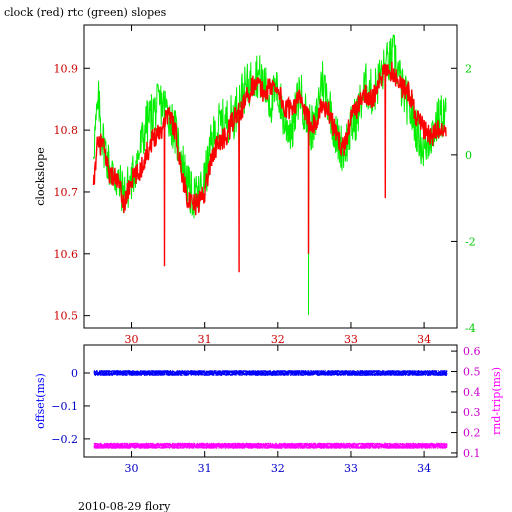 This screenshot has width=512, height=512. I want to click on offset-y-axis-label: offset(ms), so click(40, 401).